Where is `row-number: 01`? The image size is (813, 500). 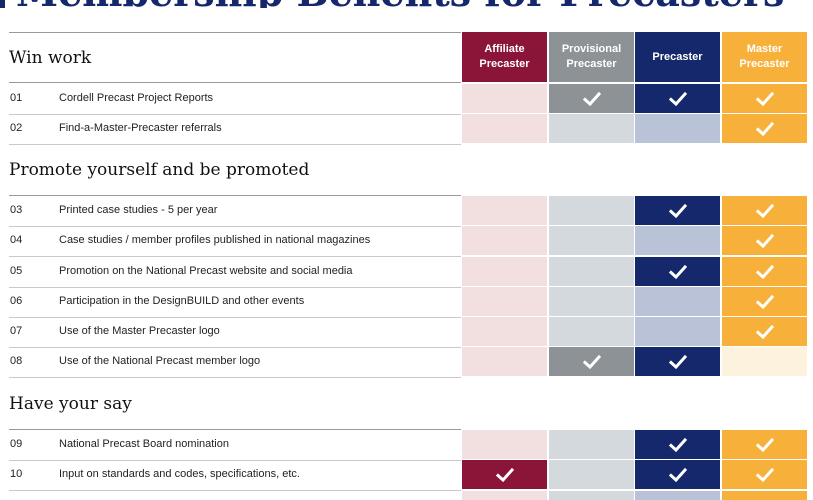 row-number: 01 is located at coordinates (16, 98).